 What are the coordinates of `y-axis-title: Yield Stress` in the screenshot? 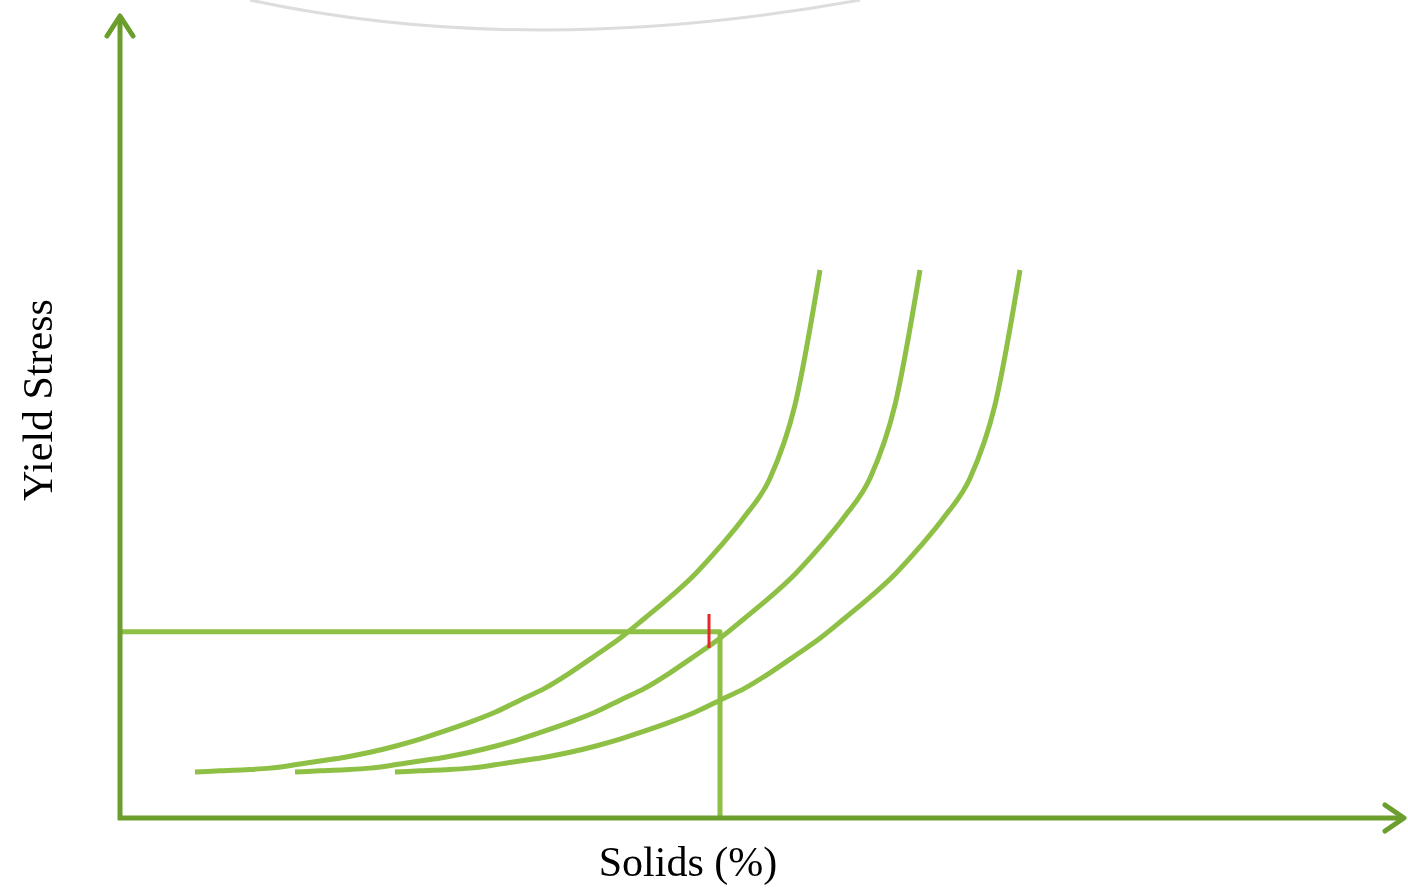 It's located at (38, 400).